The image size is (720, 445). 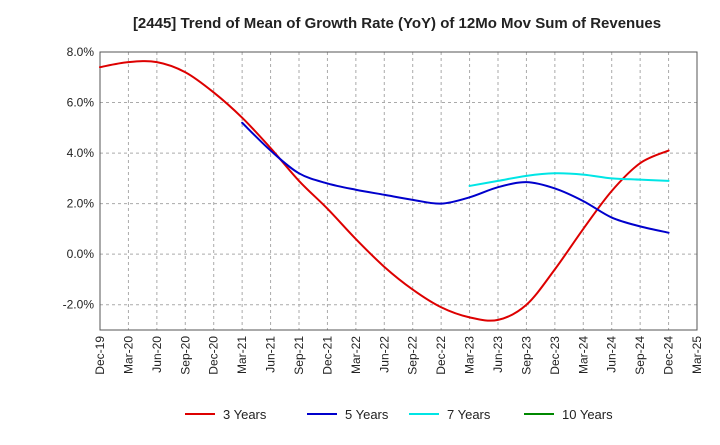 I want to click on x-tick-label: Jun-20, so click(x=157, y=354).